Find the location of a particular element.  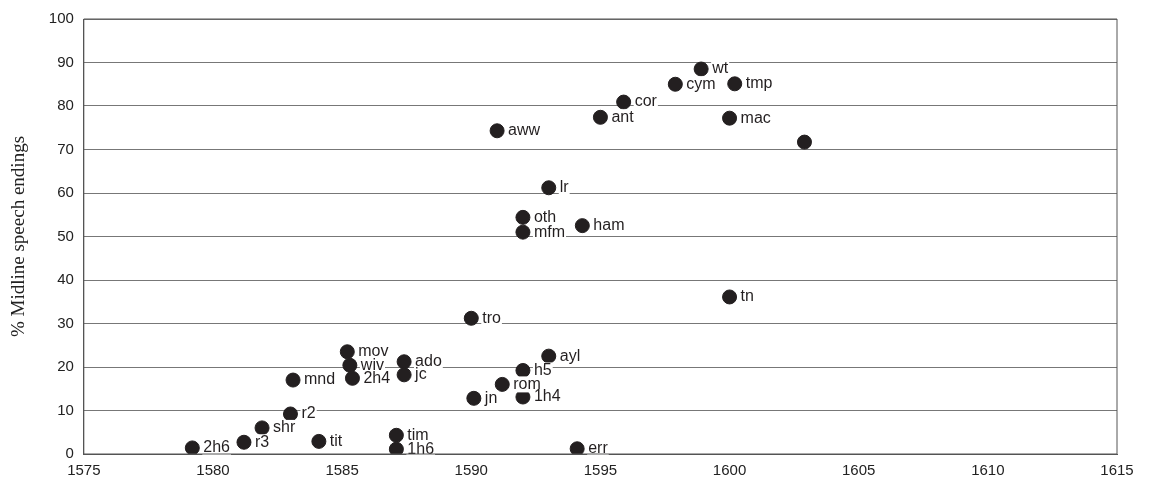

y-tick-label: 90 is located at coordinates (65, 61).